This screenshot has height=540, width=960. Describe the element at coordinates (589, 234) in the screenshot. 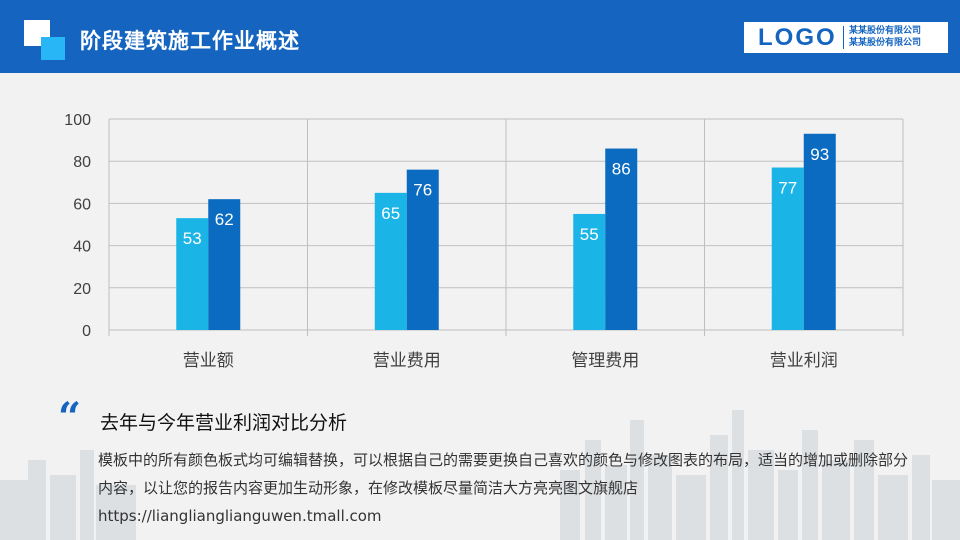

I see `data-label: 55` at that location.